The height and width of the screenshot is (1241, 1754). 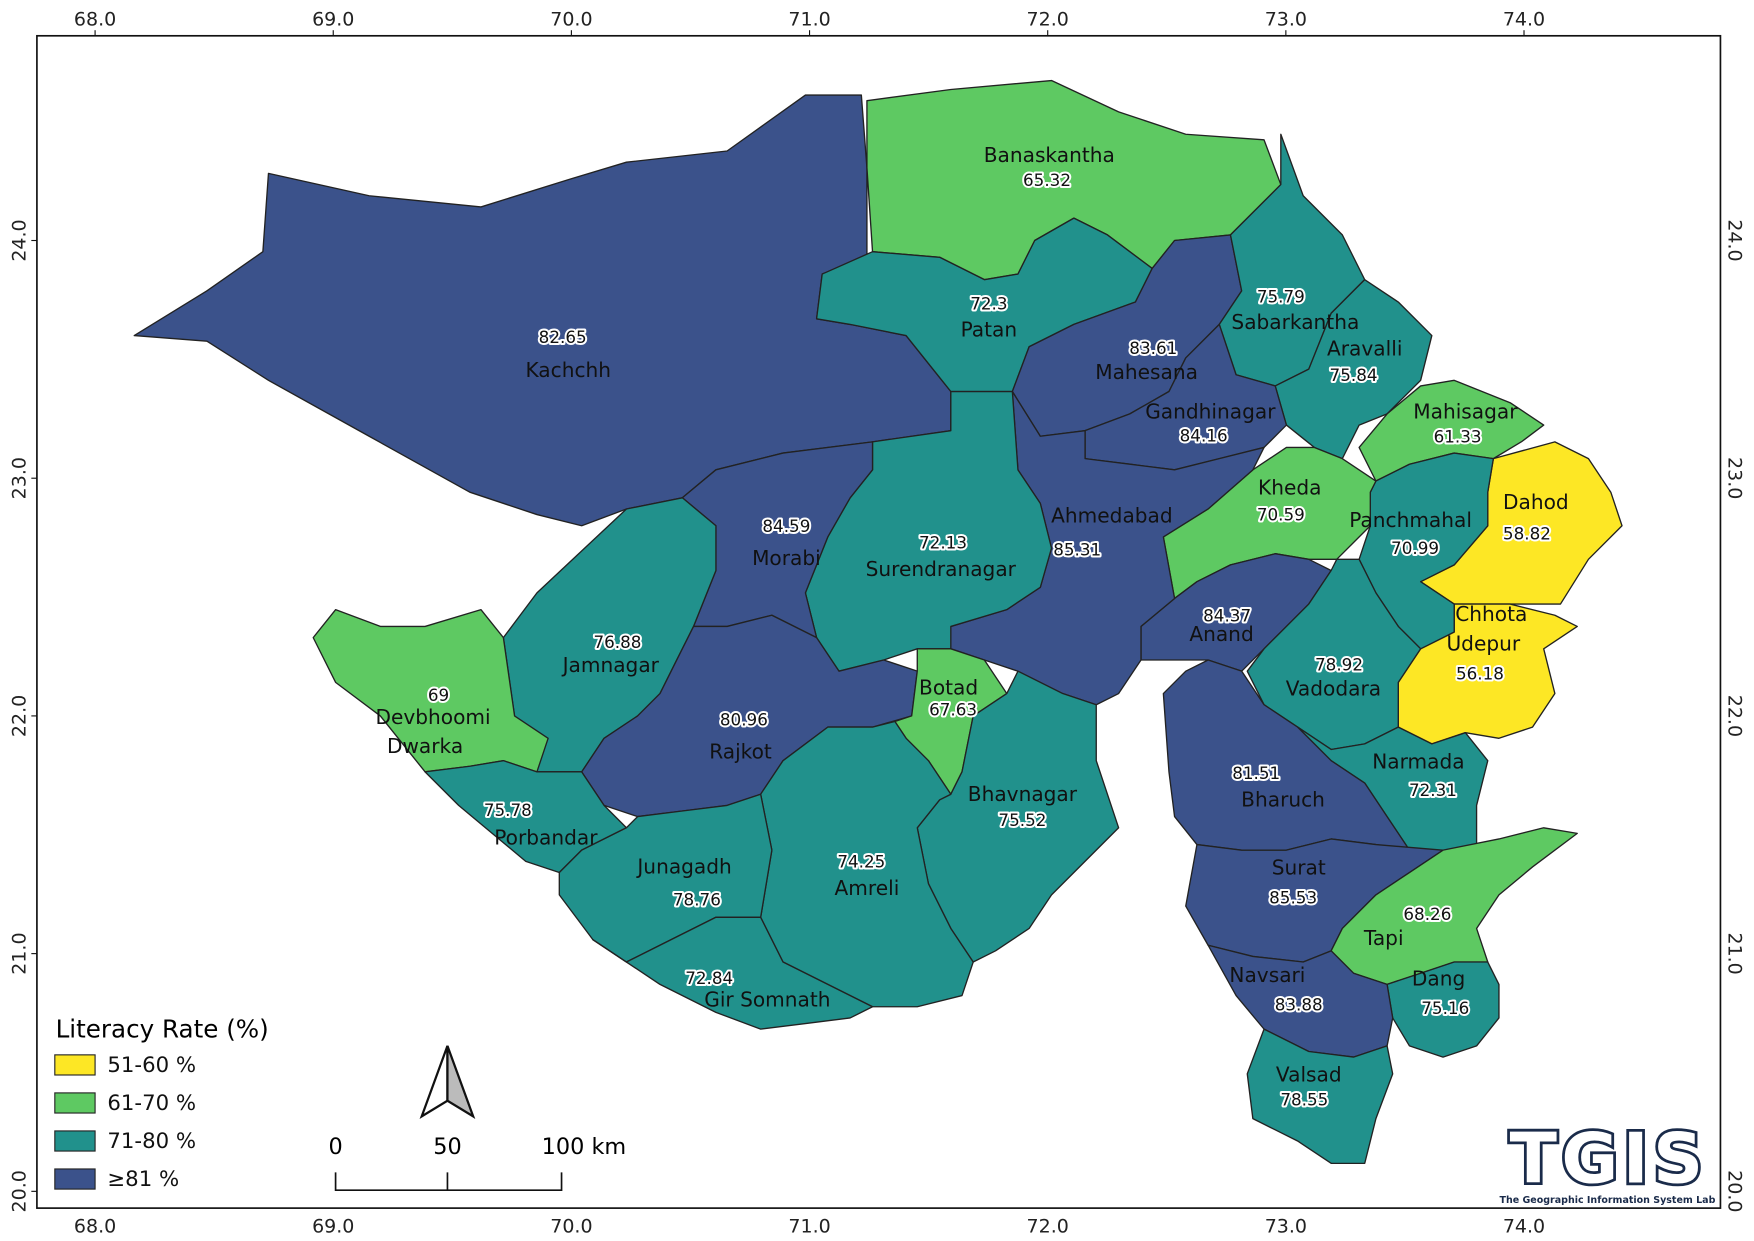 What do you see at coordinates (941, 569) in the screenshot?
I see `district-name: Surendranagar` at bounding box center [941, 569].